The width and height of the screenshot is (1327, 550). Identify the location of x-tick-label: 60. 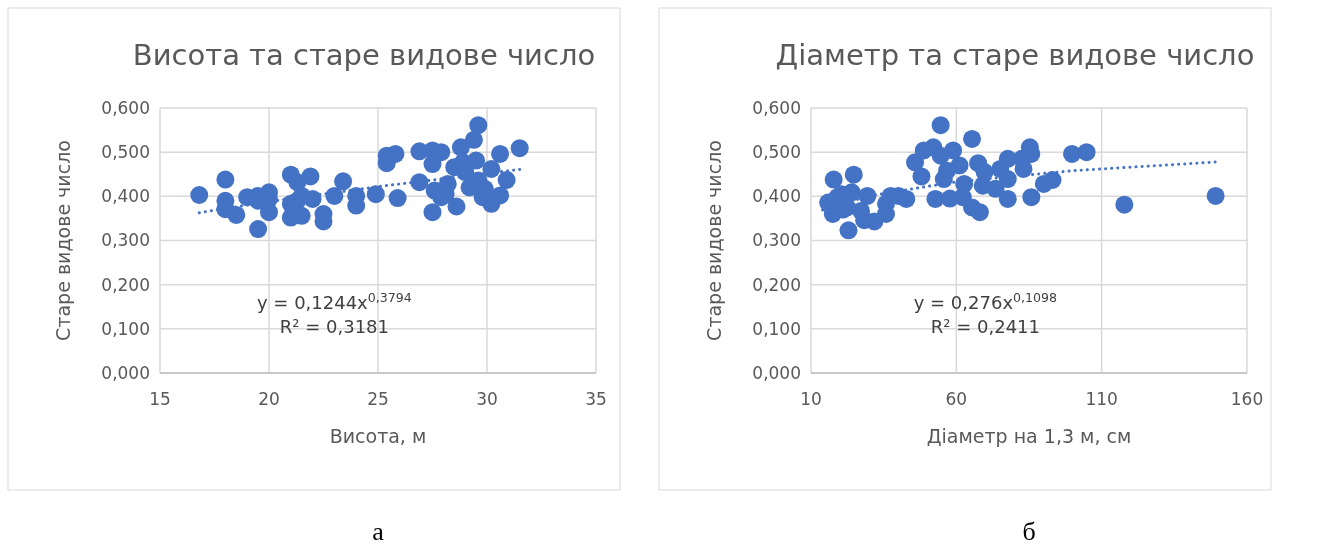
(956, 399).